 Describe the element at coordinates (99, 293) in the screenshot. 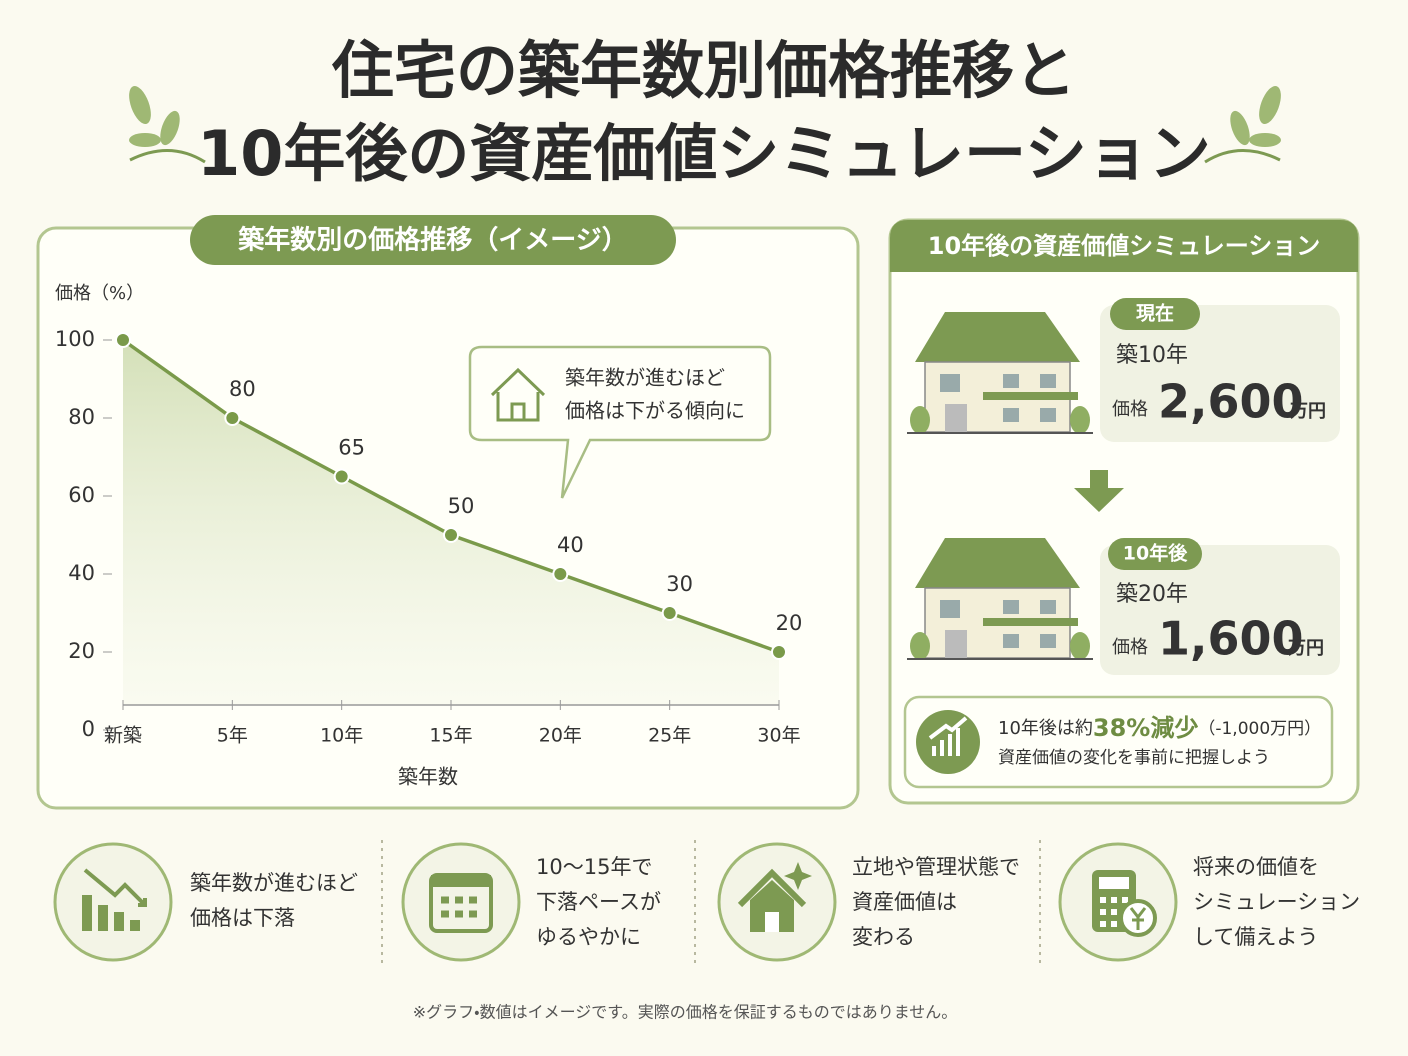

I see `y-axis-label: 価格（%）` at that location.